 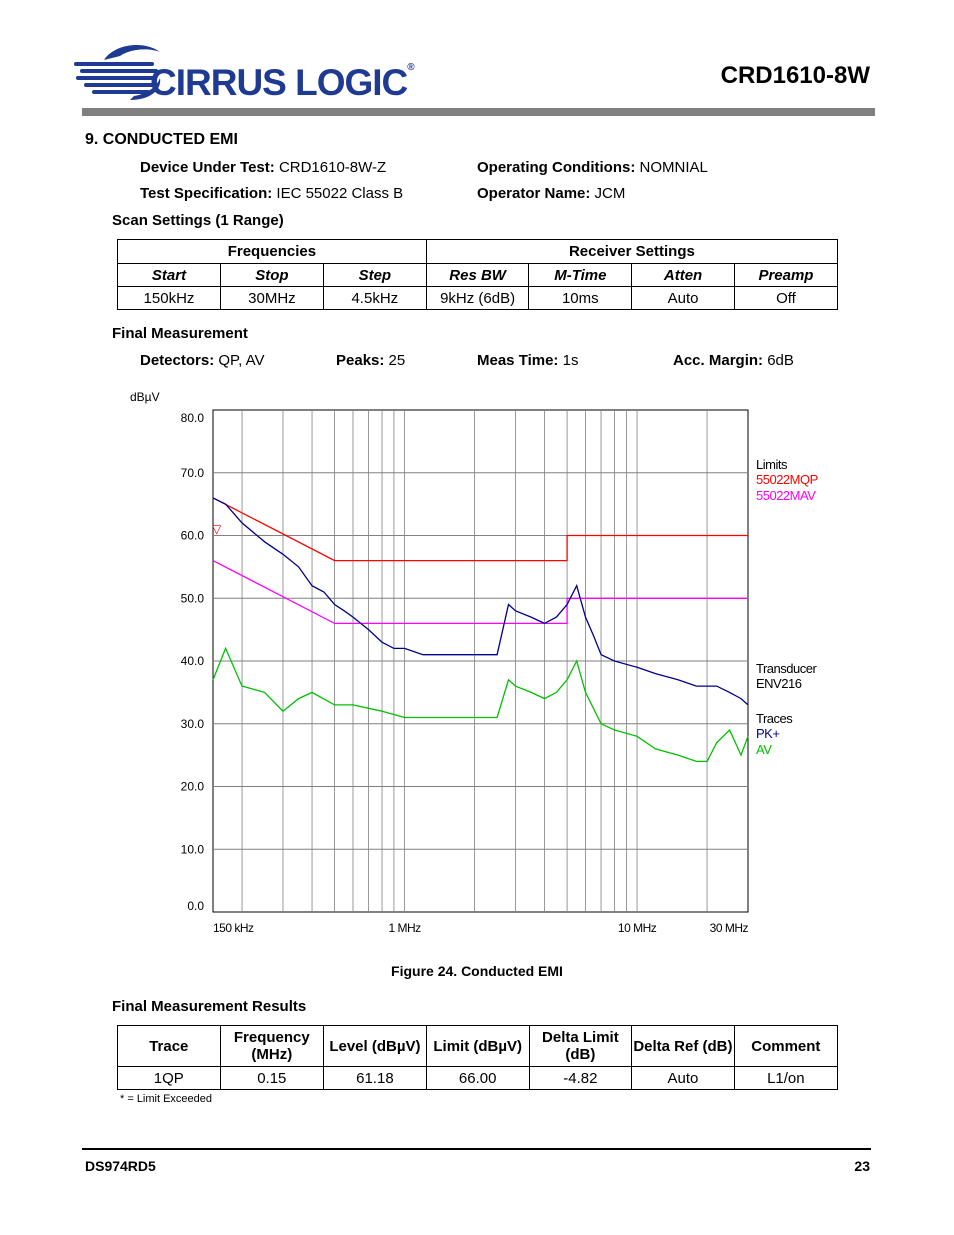 I want to click on legend-limits-title: Limits, so click(x=772, y=464).